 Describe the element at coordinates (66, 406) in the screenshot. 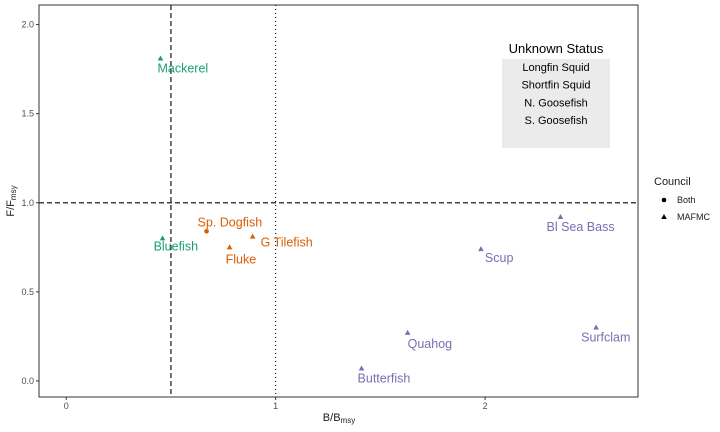

I see `x-tick-label: 0` at that location.